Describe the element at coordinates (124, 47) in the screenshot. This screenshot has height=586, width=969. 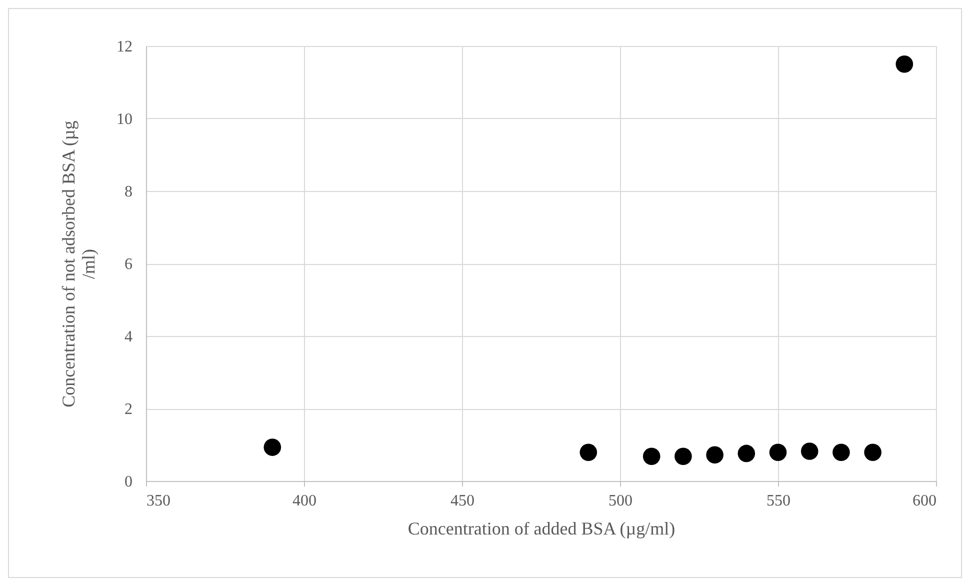
I see `y-tick-label: 12` at that location.